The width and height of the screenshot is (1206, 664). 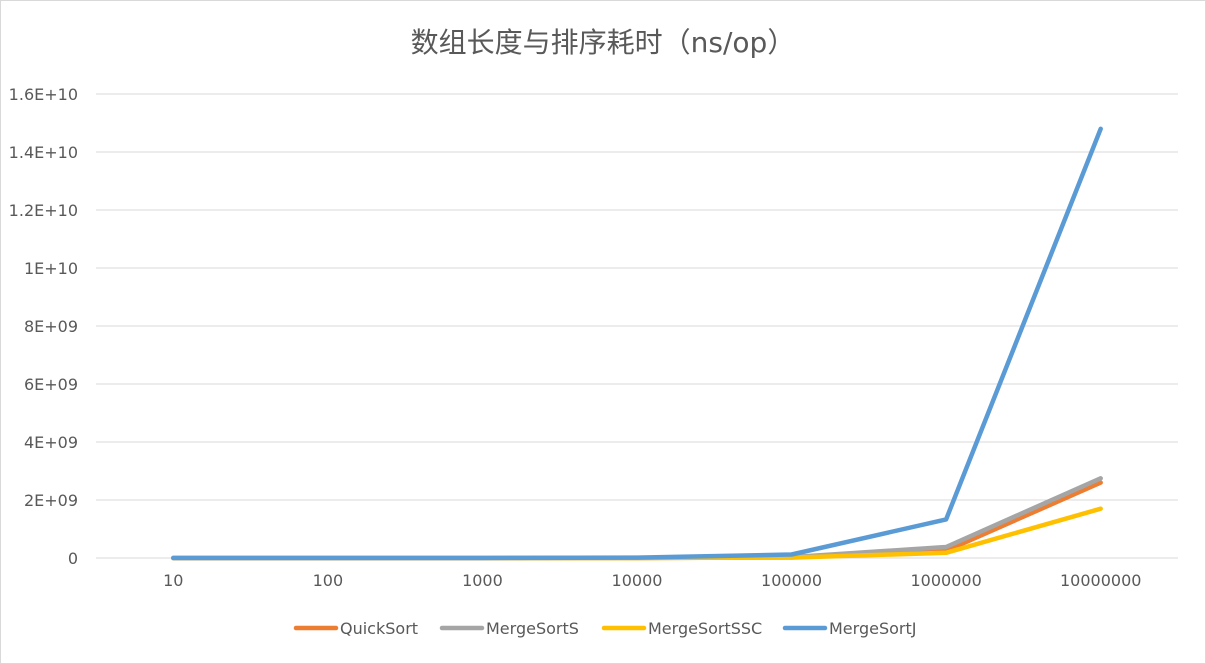 What do you see at coordinates (603, 42) in the screenshot?
I see `chart-title: 数组长度与排序耗时（ns/op）` at bounding box center [603, 42].